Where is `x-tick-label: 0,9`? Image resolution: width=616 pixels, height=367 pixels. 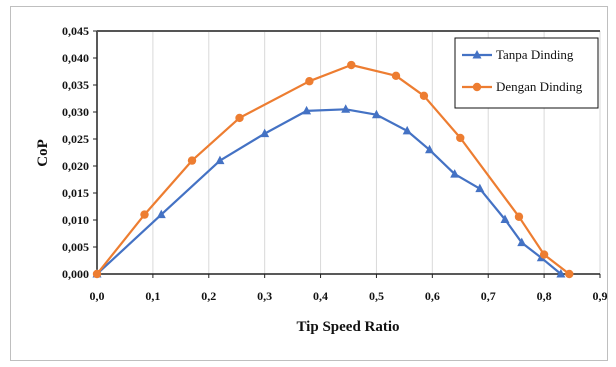 x-tick-label: 0,9 is located at coordinates (600, 296).